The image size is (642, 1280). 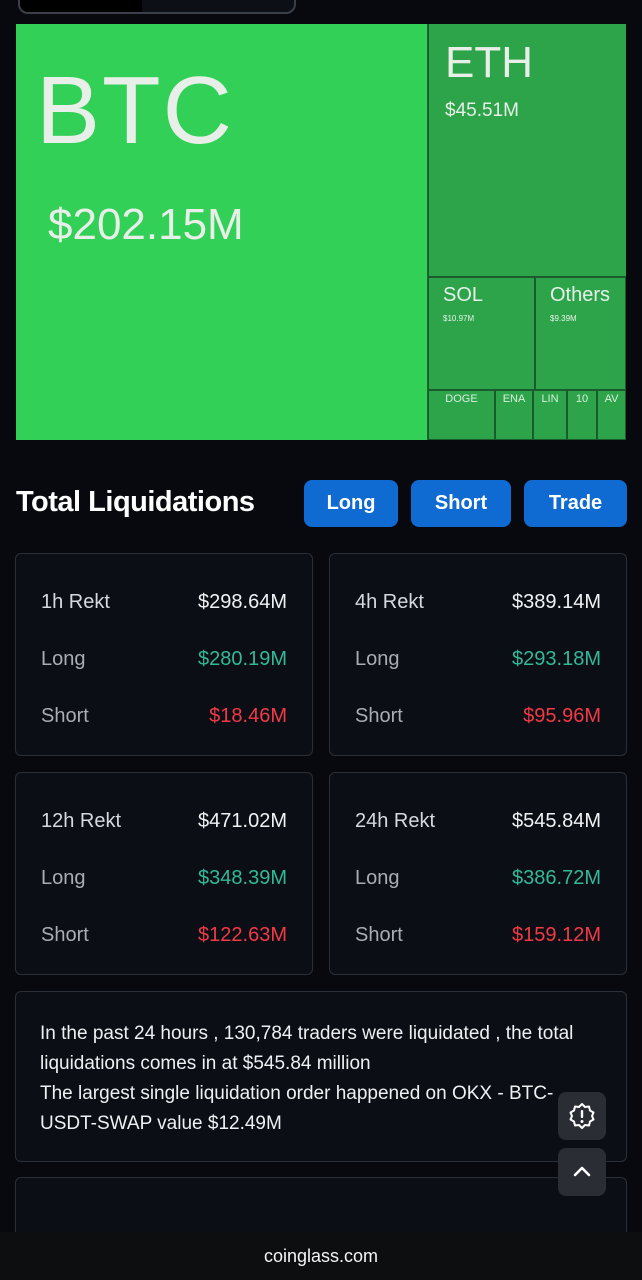 I want to click on short-value: $18.46M, so click(x=248, y=716).